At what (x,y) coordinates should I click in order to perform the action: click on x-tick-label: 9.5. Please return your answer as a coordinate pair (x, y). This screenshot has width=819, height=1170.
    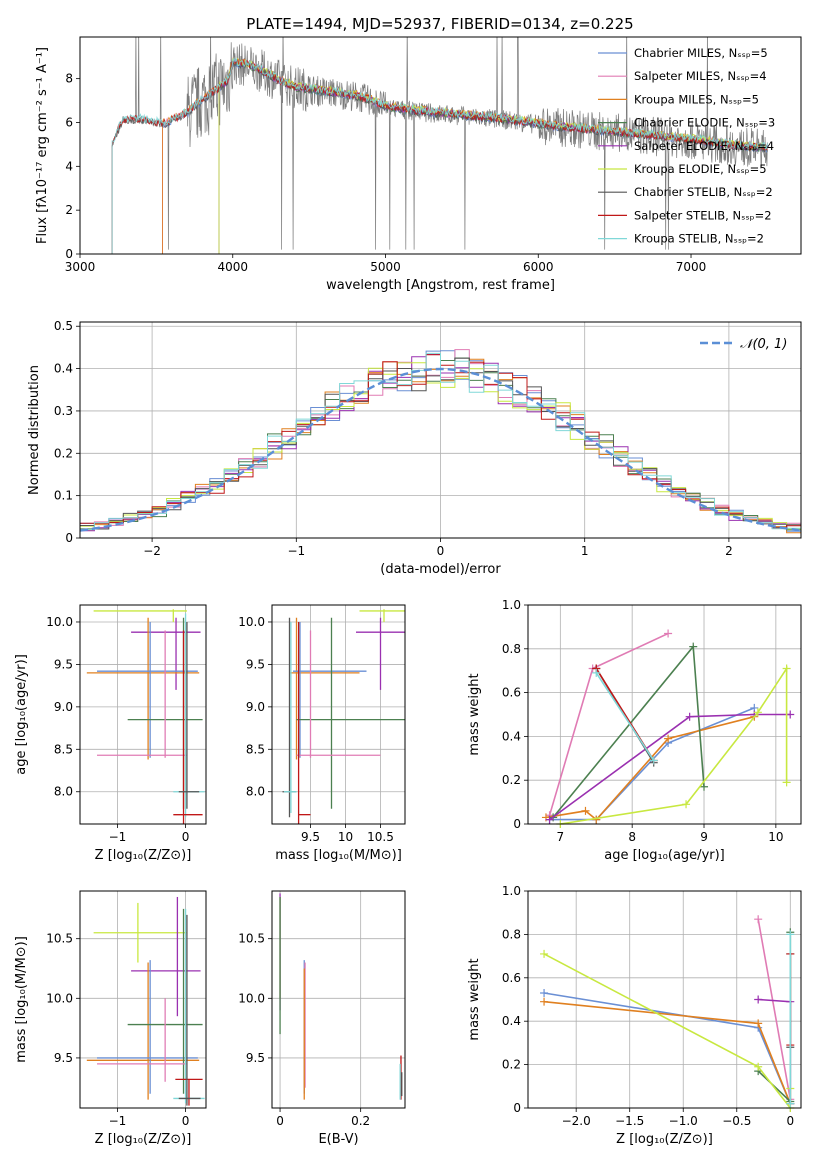
    Looking at the image, I should click on (310, 837).